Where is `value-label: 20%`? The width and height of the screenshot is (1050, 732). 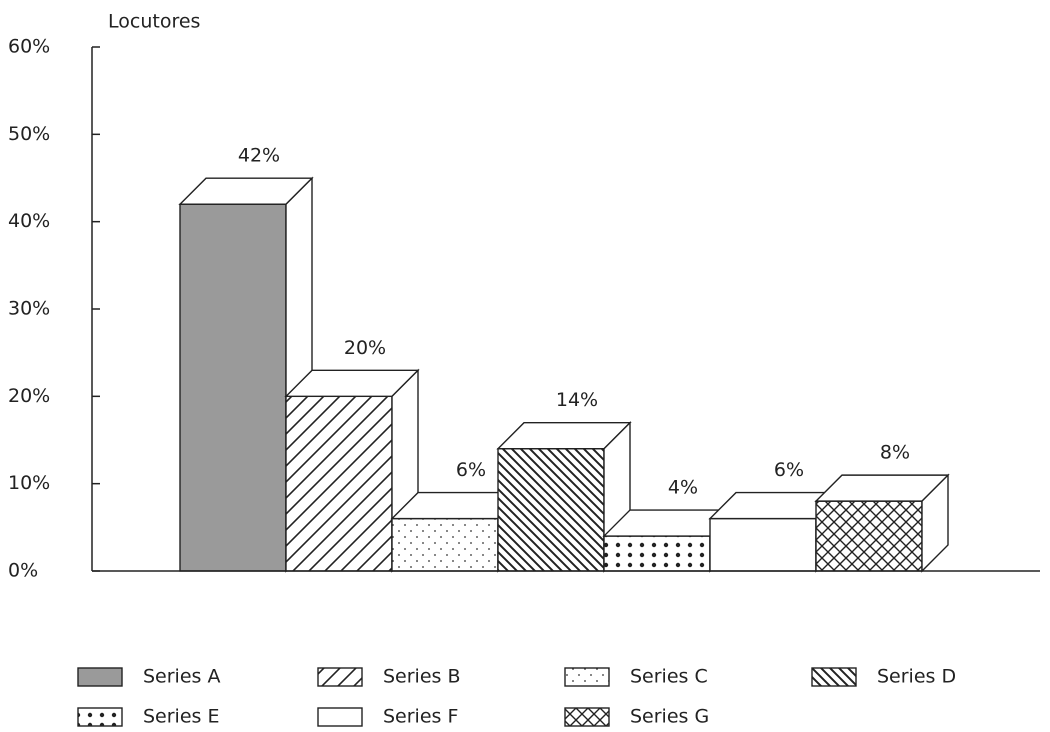 value-label: 20% is located at coordinates (365, 348).